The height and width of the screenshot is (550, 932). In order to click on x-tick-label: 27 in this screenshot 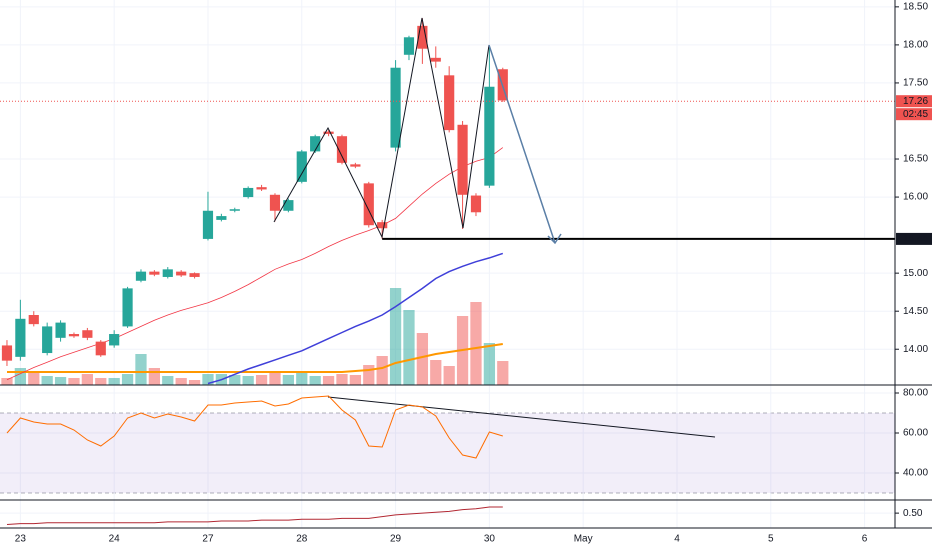, I will do `click(208, 539)`.